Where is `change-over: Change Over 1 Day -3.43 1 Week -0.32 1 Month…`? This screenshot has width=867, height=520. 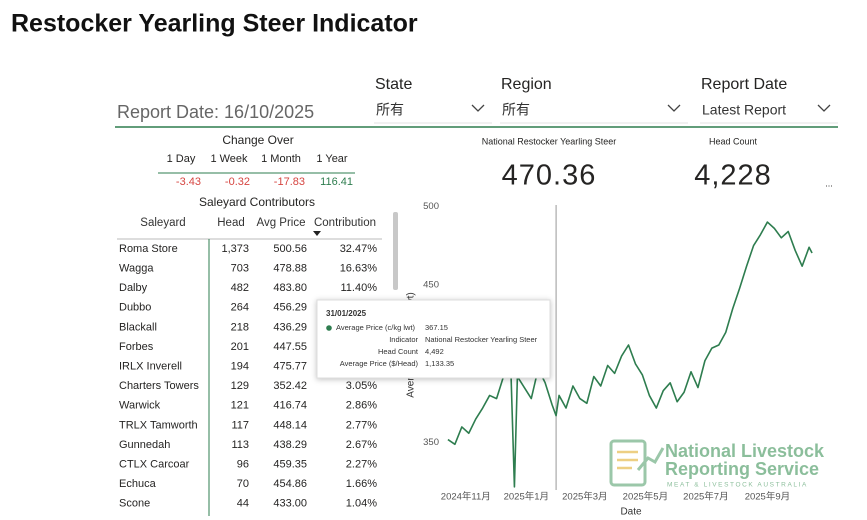 change-over: Change Over 1 Day -3.43 1 Week -0.32 1 Month… is located at coordinates (256, 160).